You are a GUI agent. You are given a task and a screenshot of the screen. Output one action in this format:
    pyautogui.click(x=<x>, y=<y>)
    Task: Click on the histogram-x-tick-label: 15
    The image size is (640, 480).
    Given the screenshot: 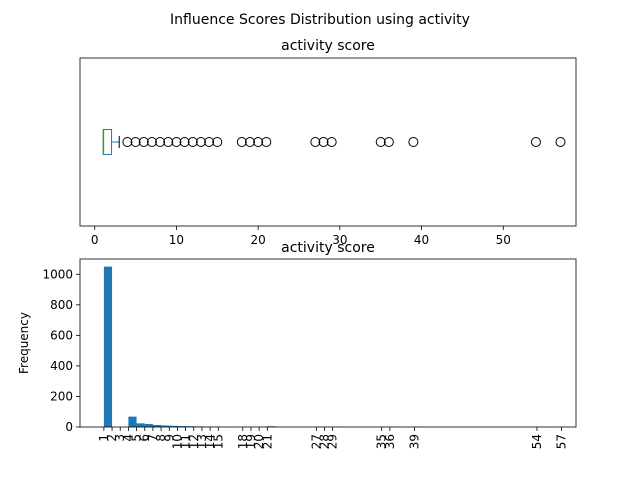 What is the action you would take?
    pyautogui.click(x=218, y=441)
    